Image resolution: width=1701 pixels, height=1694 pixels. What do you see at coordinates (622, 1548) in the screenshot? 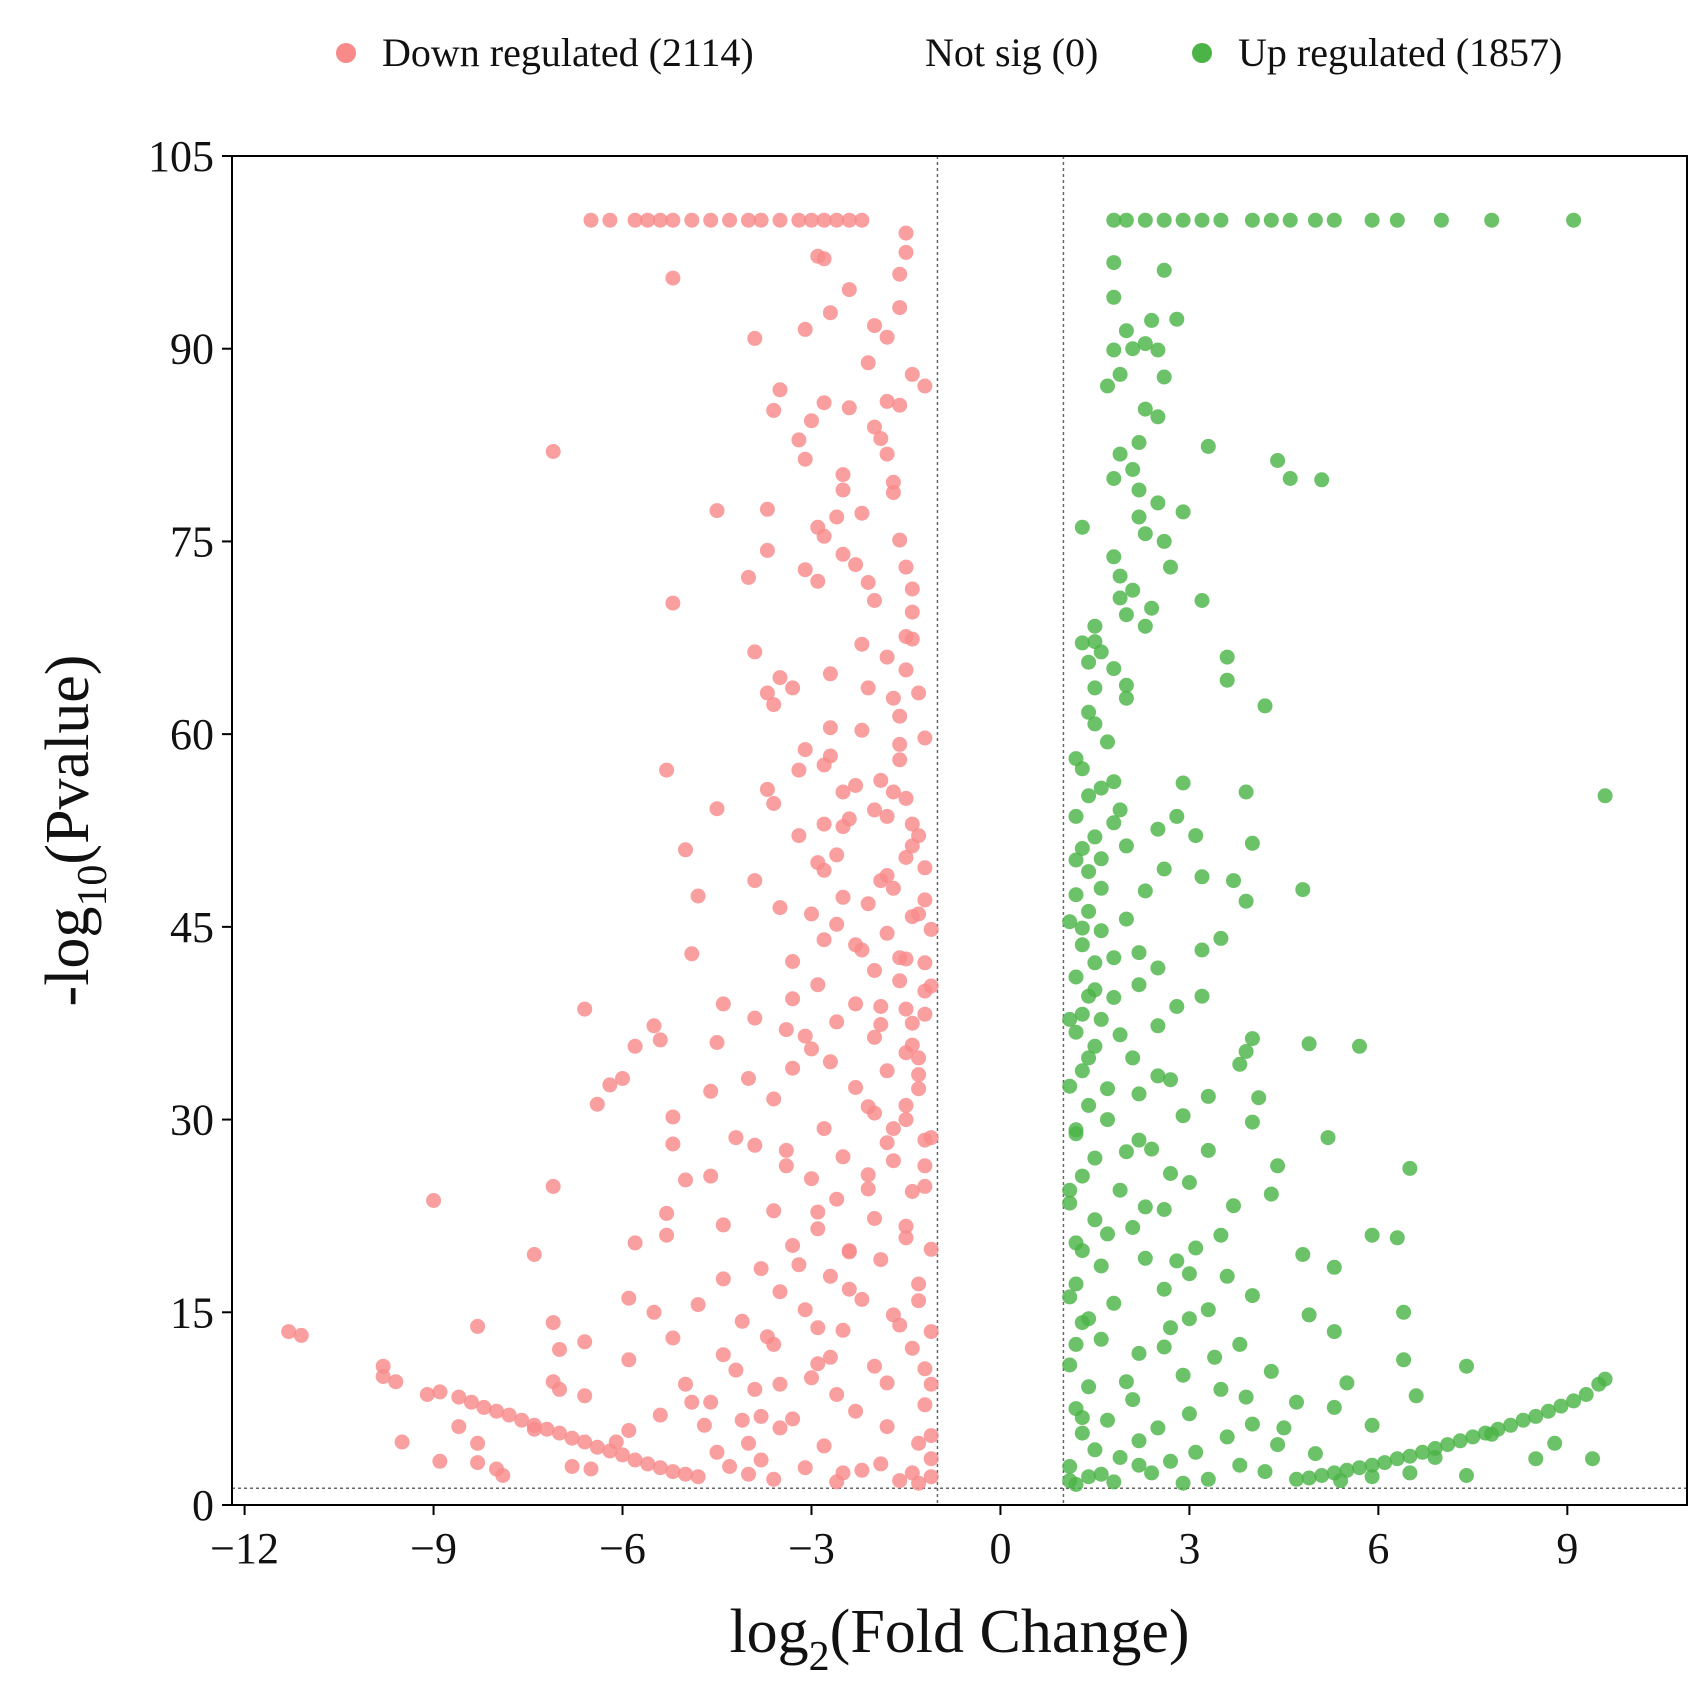
I see `x-tick-label: −6` at bounding box center [622, 1548].